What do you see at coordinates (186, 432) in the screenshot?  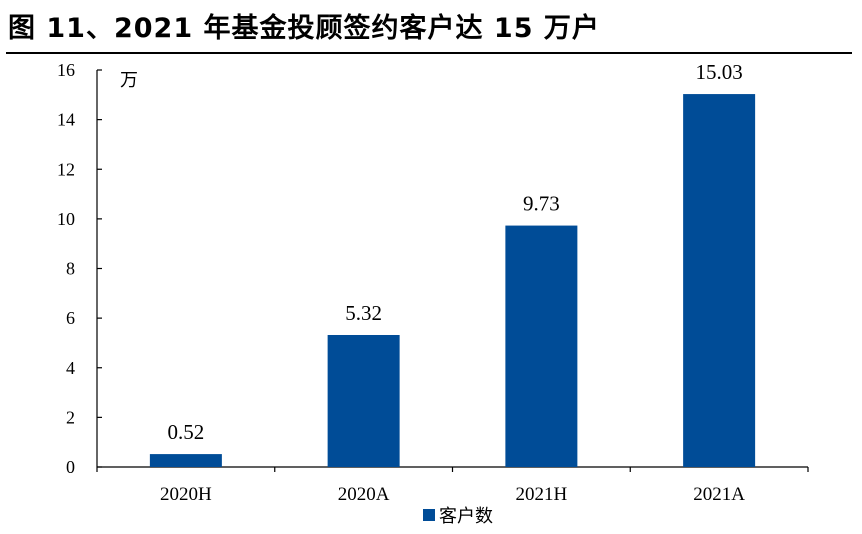 I see `data-label-2020H: 0.52` at bounding box center [186, 432].